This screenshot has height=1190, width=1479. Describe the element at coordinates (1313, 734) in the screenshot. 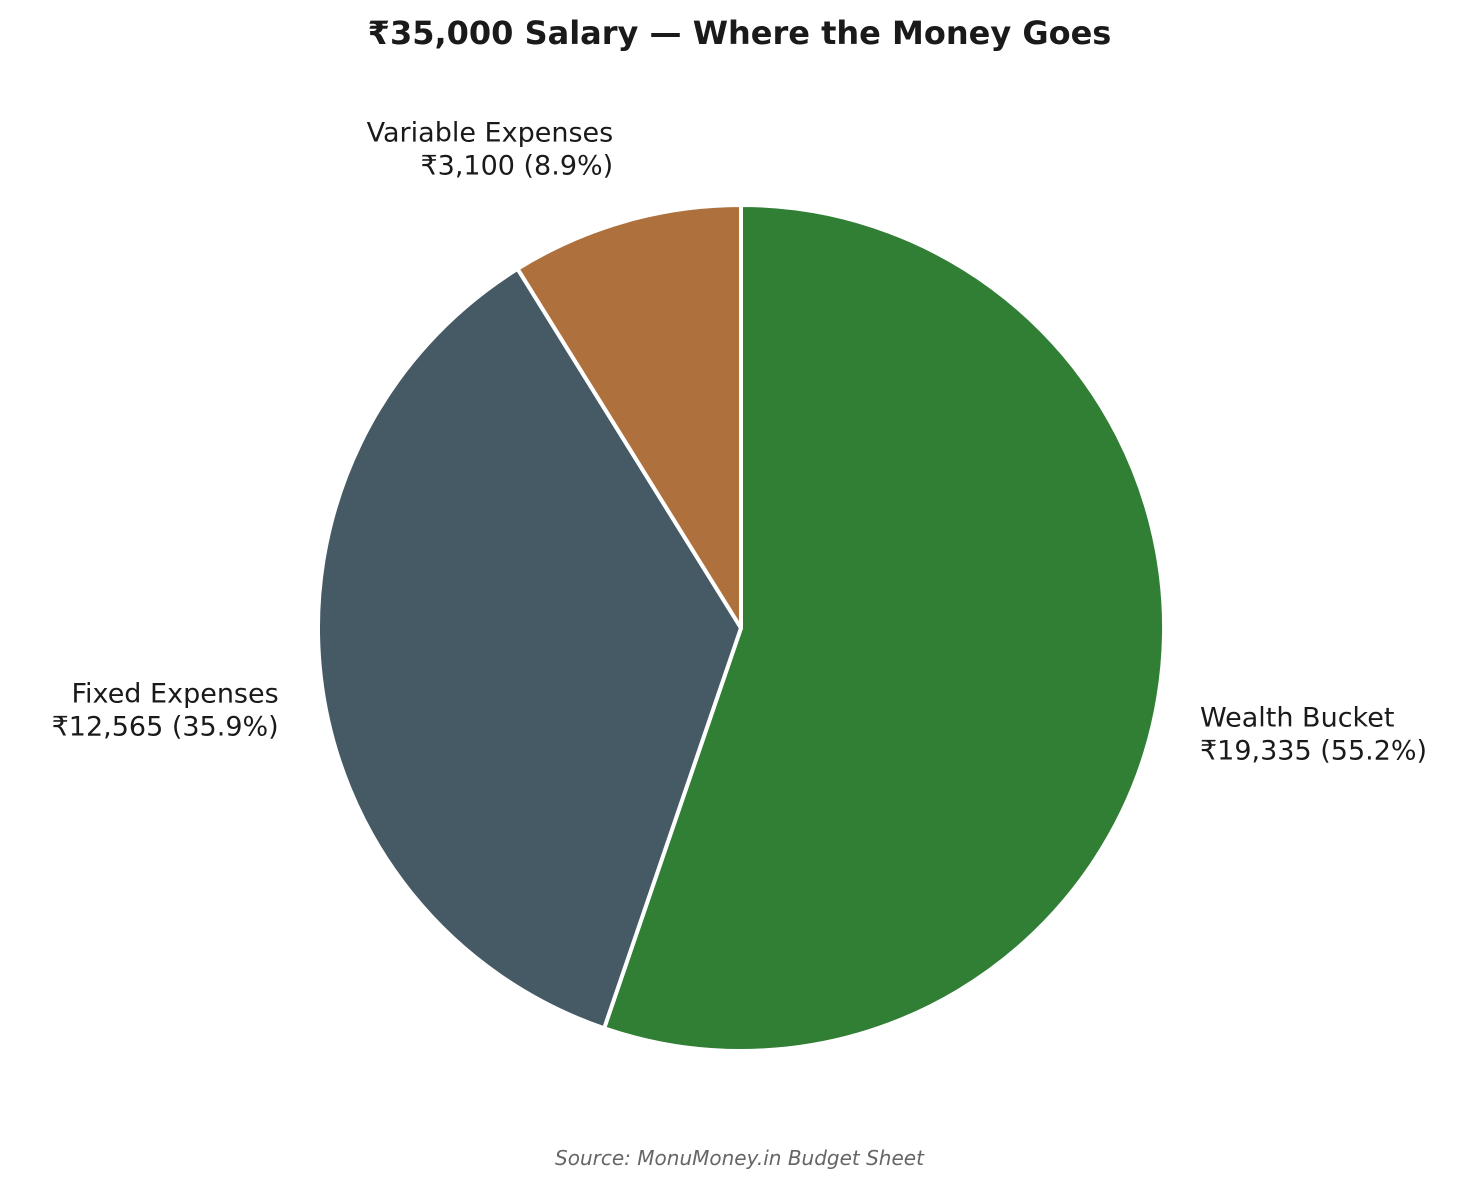

I see `slice-label-wealth-bucket: Wealth Bucket ₹19,335 (55.2%)` at that location.